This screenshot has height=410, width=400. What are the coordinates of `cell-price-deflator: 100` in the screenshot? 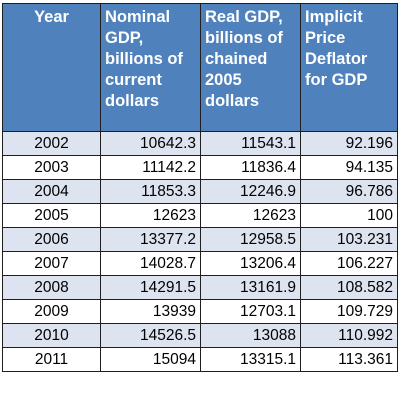 It's located at (349, 215).